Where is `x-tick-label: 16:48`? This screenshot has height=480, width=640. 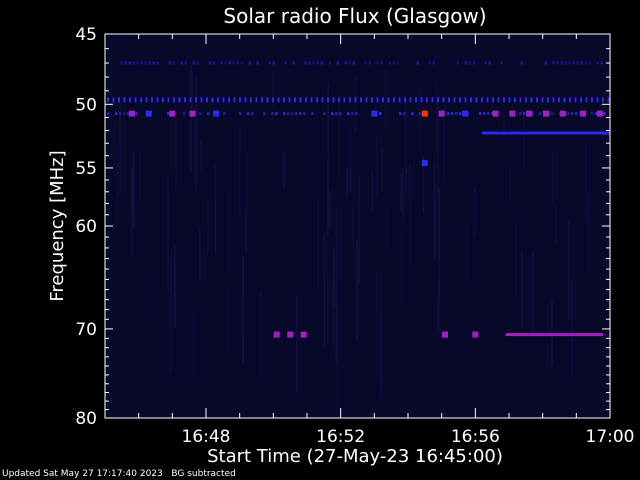
x-tick-label: 16:48 is located at coordinates (206, 437).